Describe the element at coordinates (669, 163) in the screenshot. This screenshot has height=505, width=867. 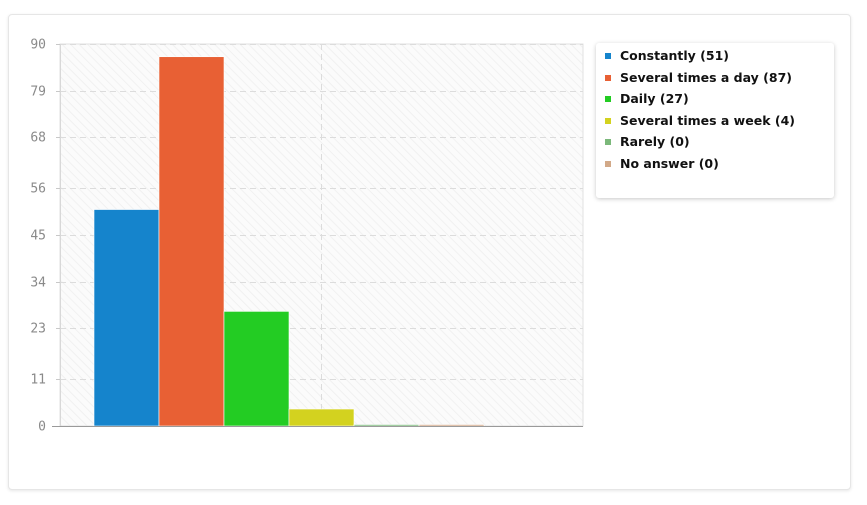
I see `legend-label: No answer (0)` at that location.